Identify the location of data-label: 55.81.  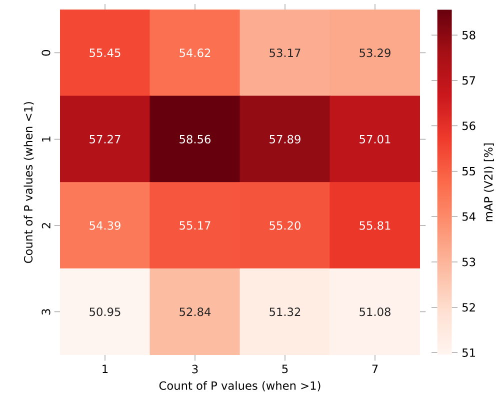
(375, 225).